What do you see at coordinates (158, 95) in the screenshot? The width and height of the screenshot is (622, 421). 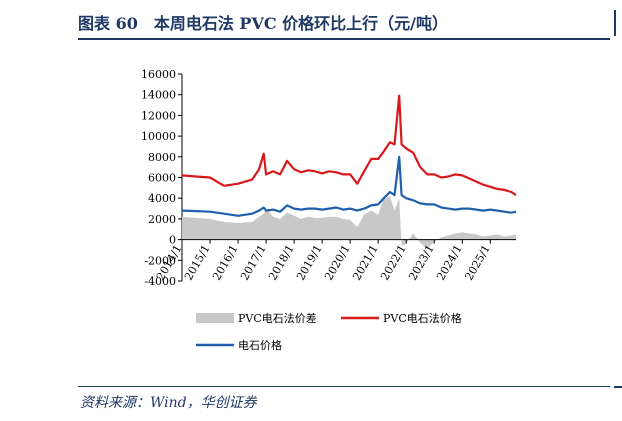 I see `y-tick-label: 14000` at bounding box center [158, 95].